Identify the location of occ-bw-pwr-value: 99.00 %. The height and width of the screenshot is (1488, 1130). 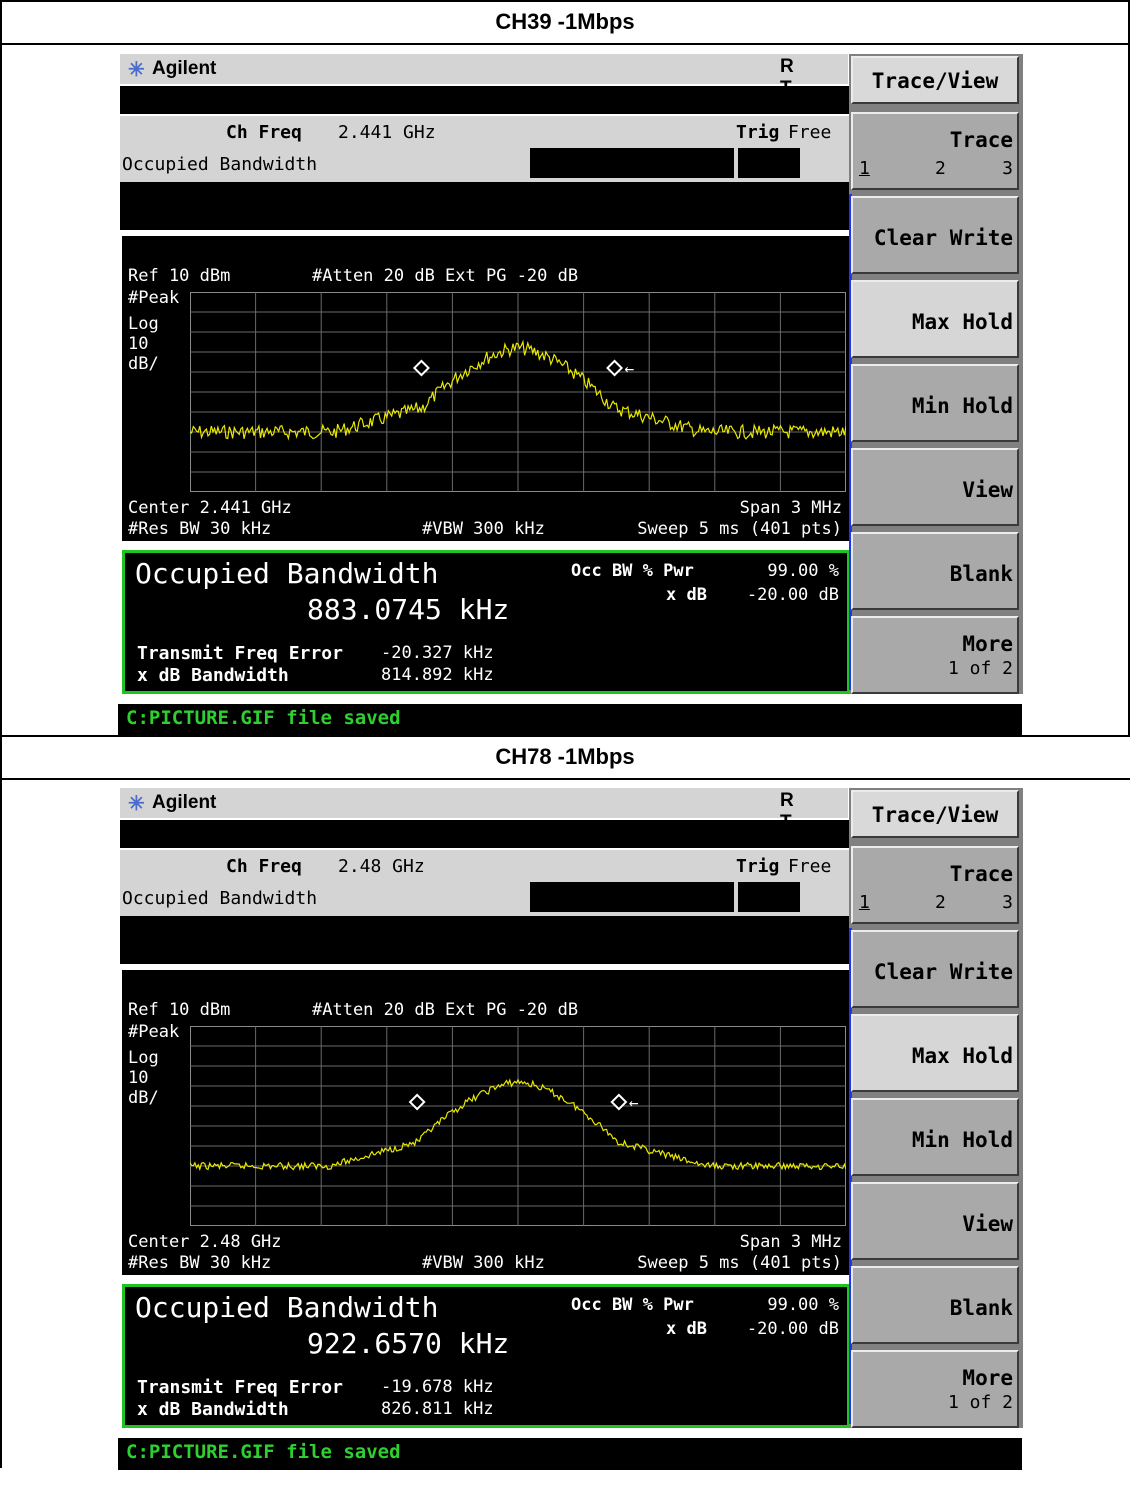
(803, 571).